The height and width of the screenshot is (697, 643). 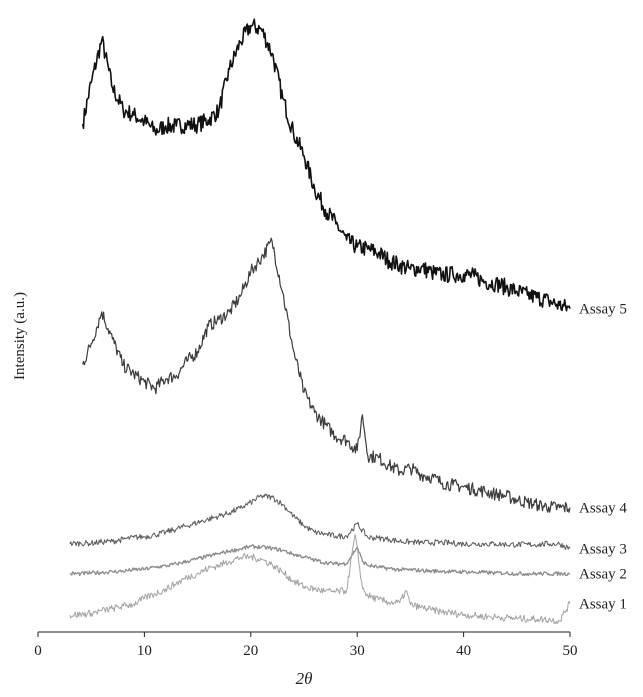 I want to click on series-labels: Assay 5 Assay 4 Assay 3 Assay 2 Assay 1, so click(x=603, y=457).